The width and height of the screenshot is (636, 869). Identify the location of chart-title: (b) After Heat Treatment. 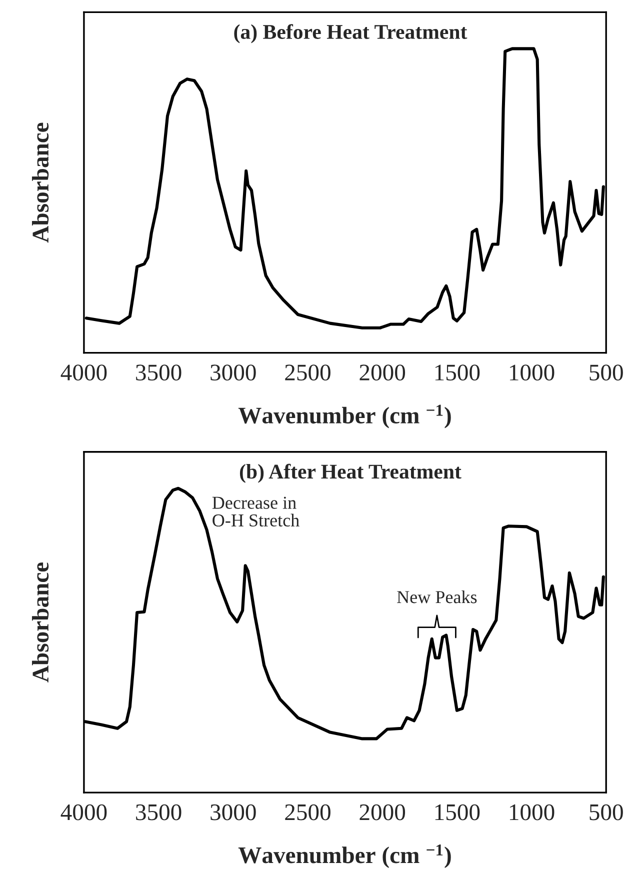
(351, 473).